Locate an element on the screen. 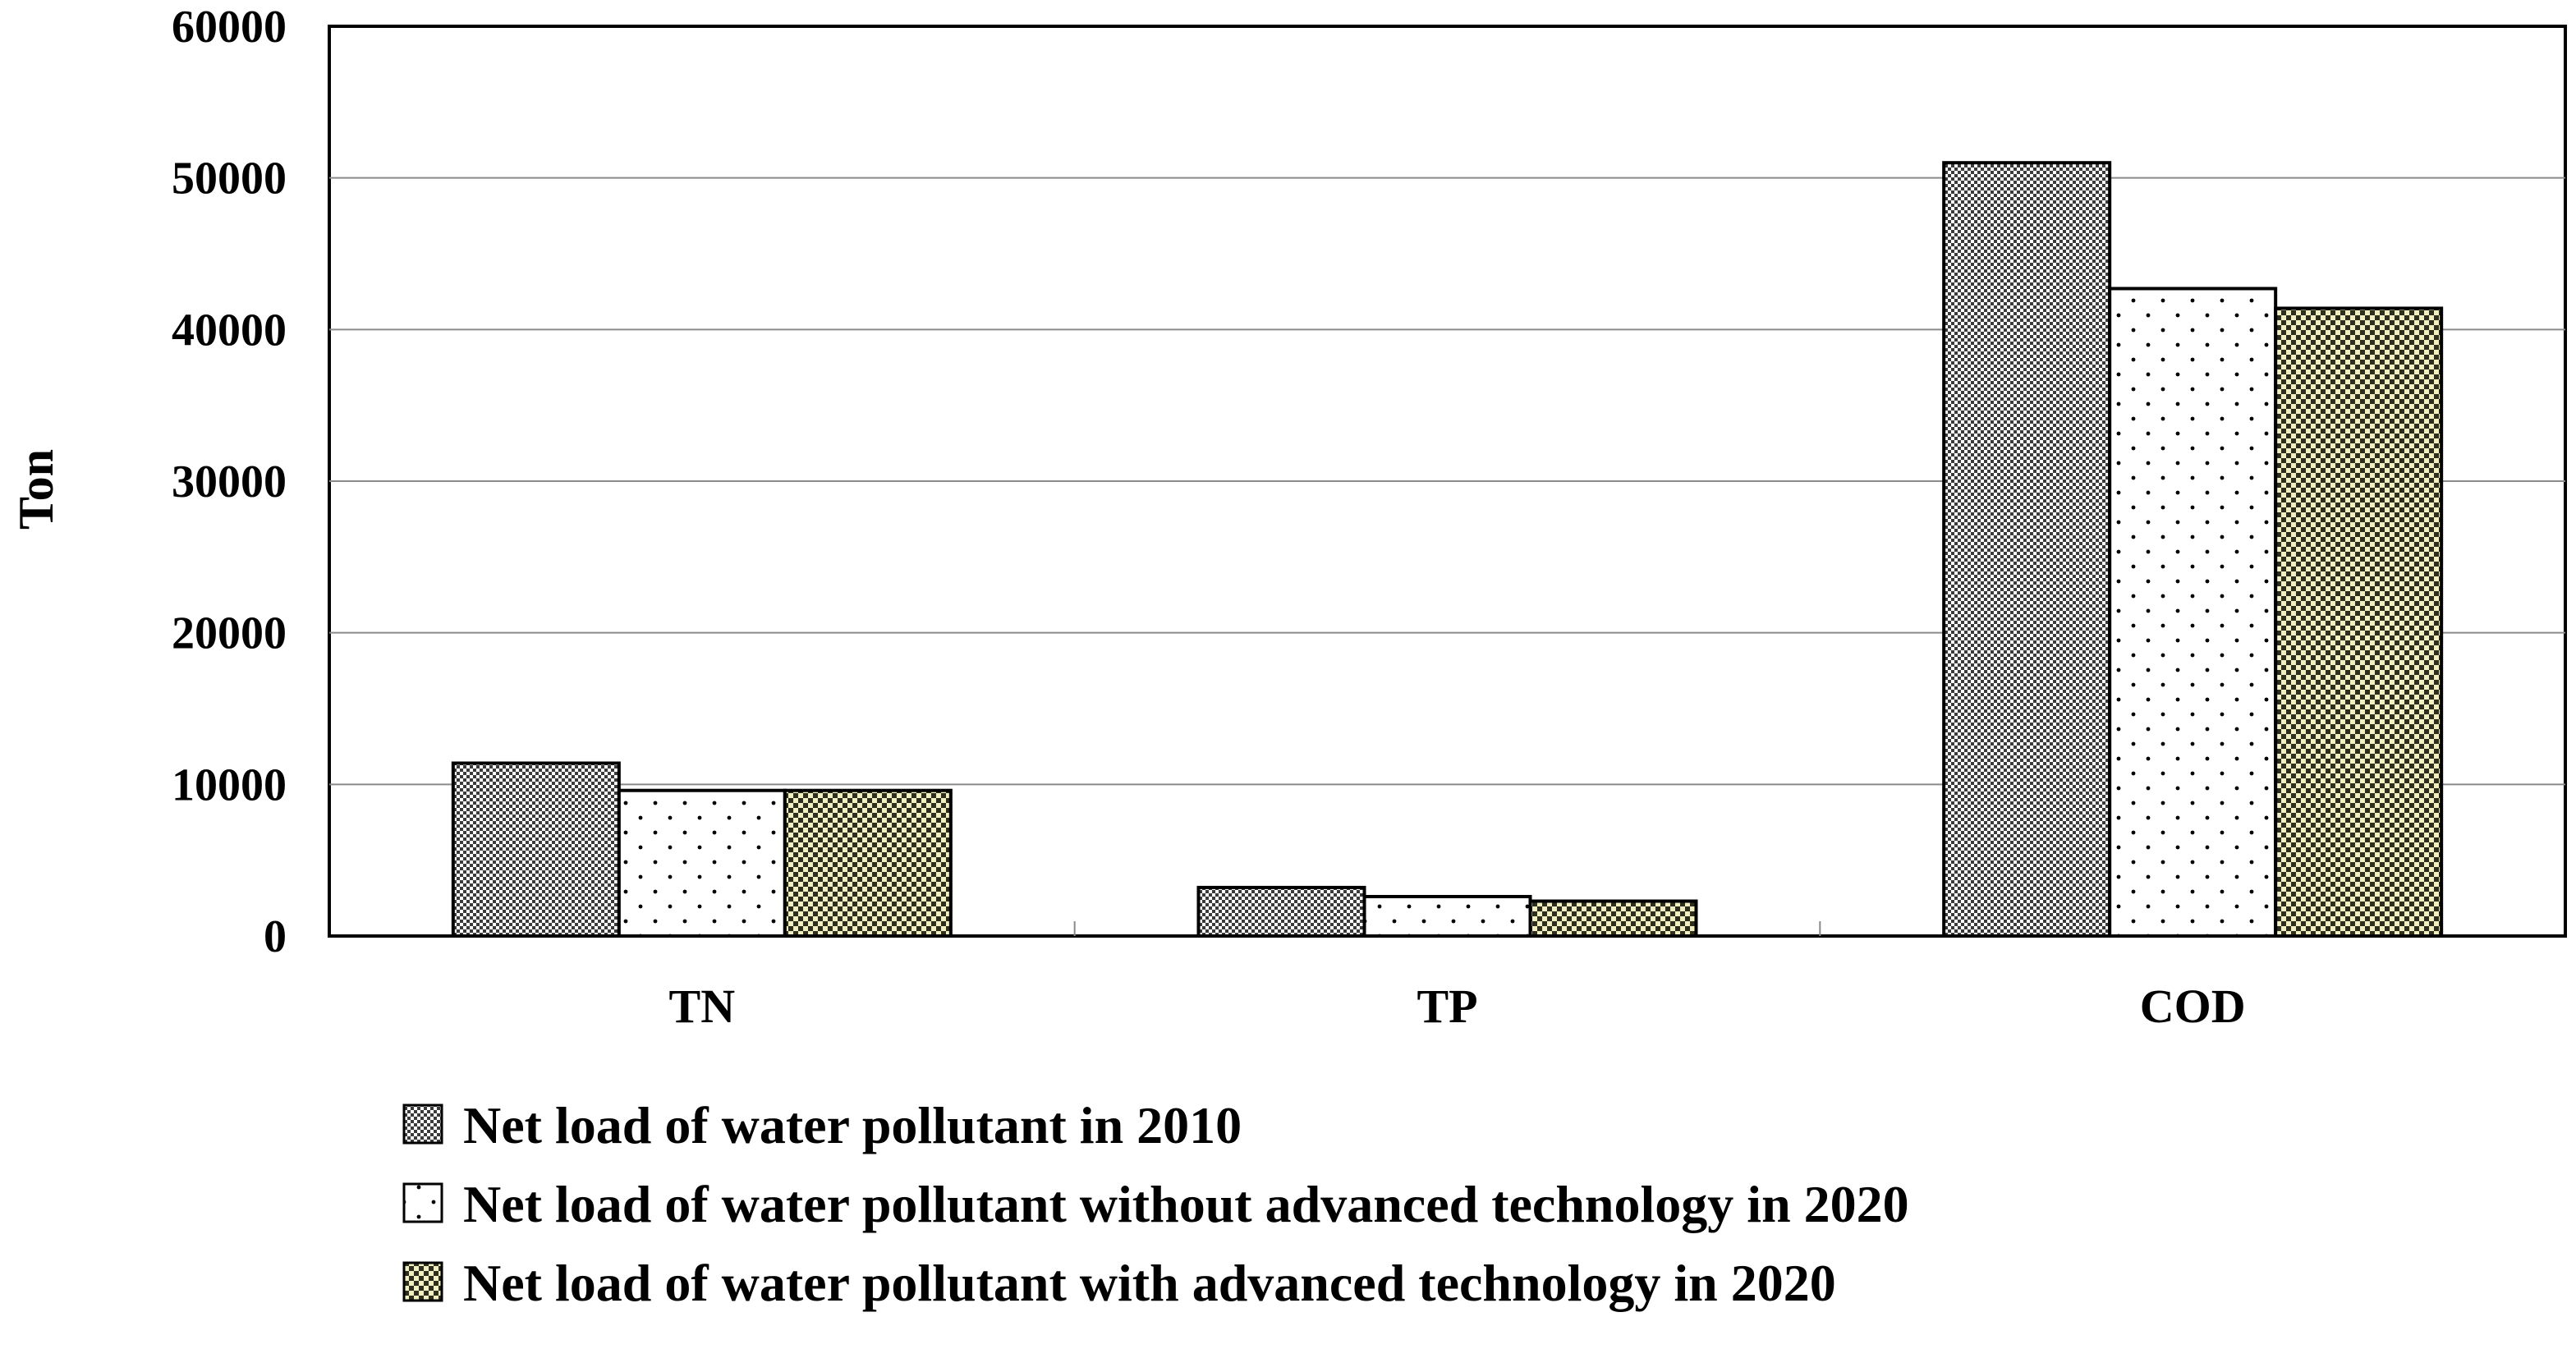 The height and width of the screenshot is (1349, 2576). y-tick-label: 60000 is located at coordinates (229, 27).